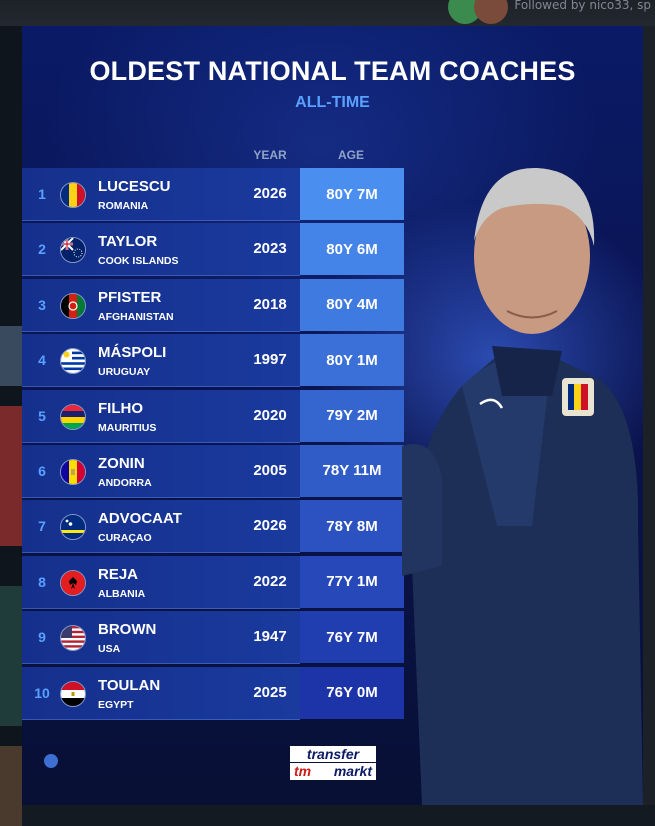 This screenshot has height=826, width=655. I want to click on feed-left-neighbor, so click(11, 426).